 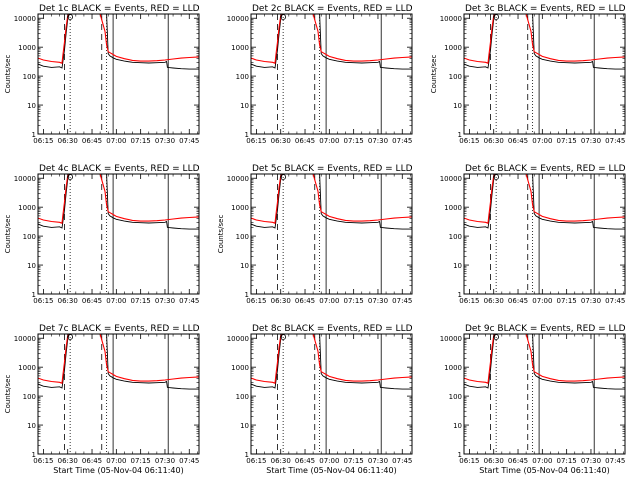 What do you see at coordinates (119, 9) in the screenshot?
I see `panel-title: Det 1c BLACK = Events, RED = LLD` at bounding box center [119, 9].